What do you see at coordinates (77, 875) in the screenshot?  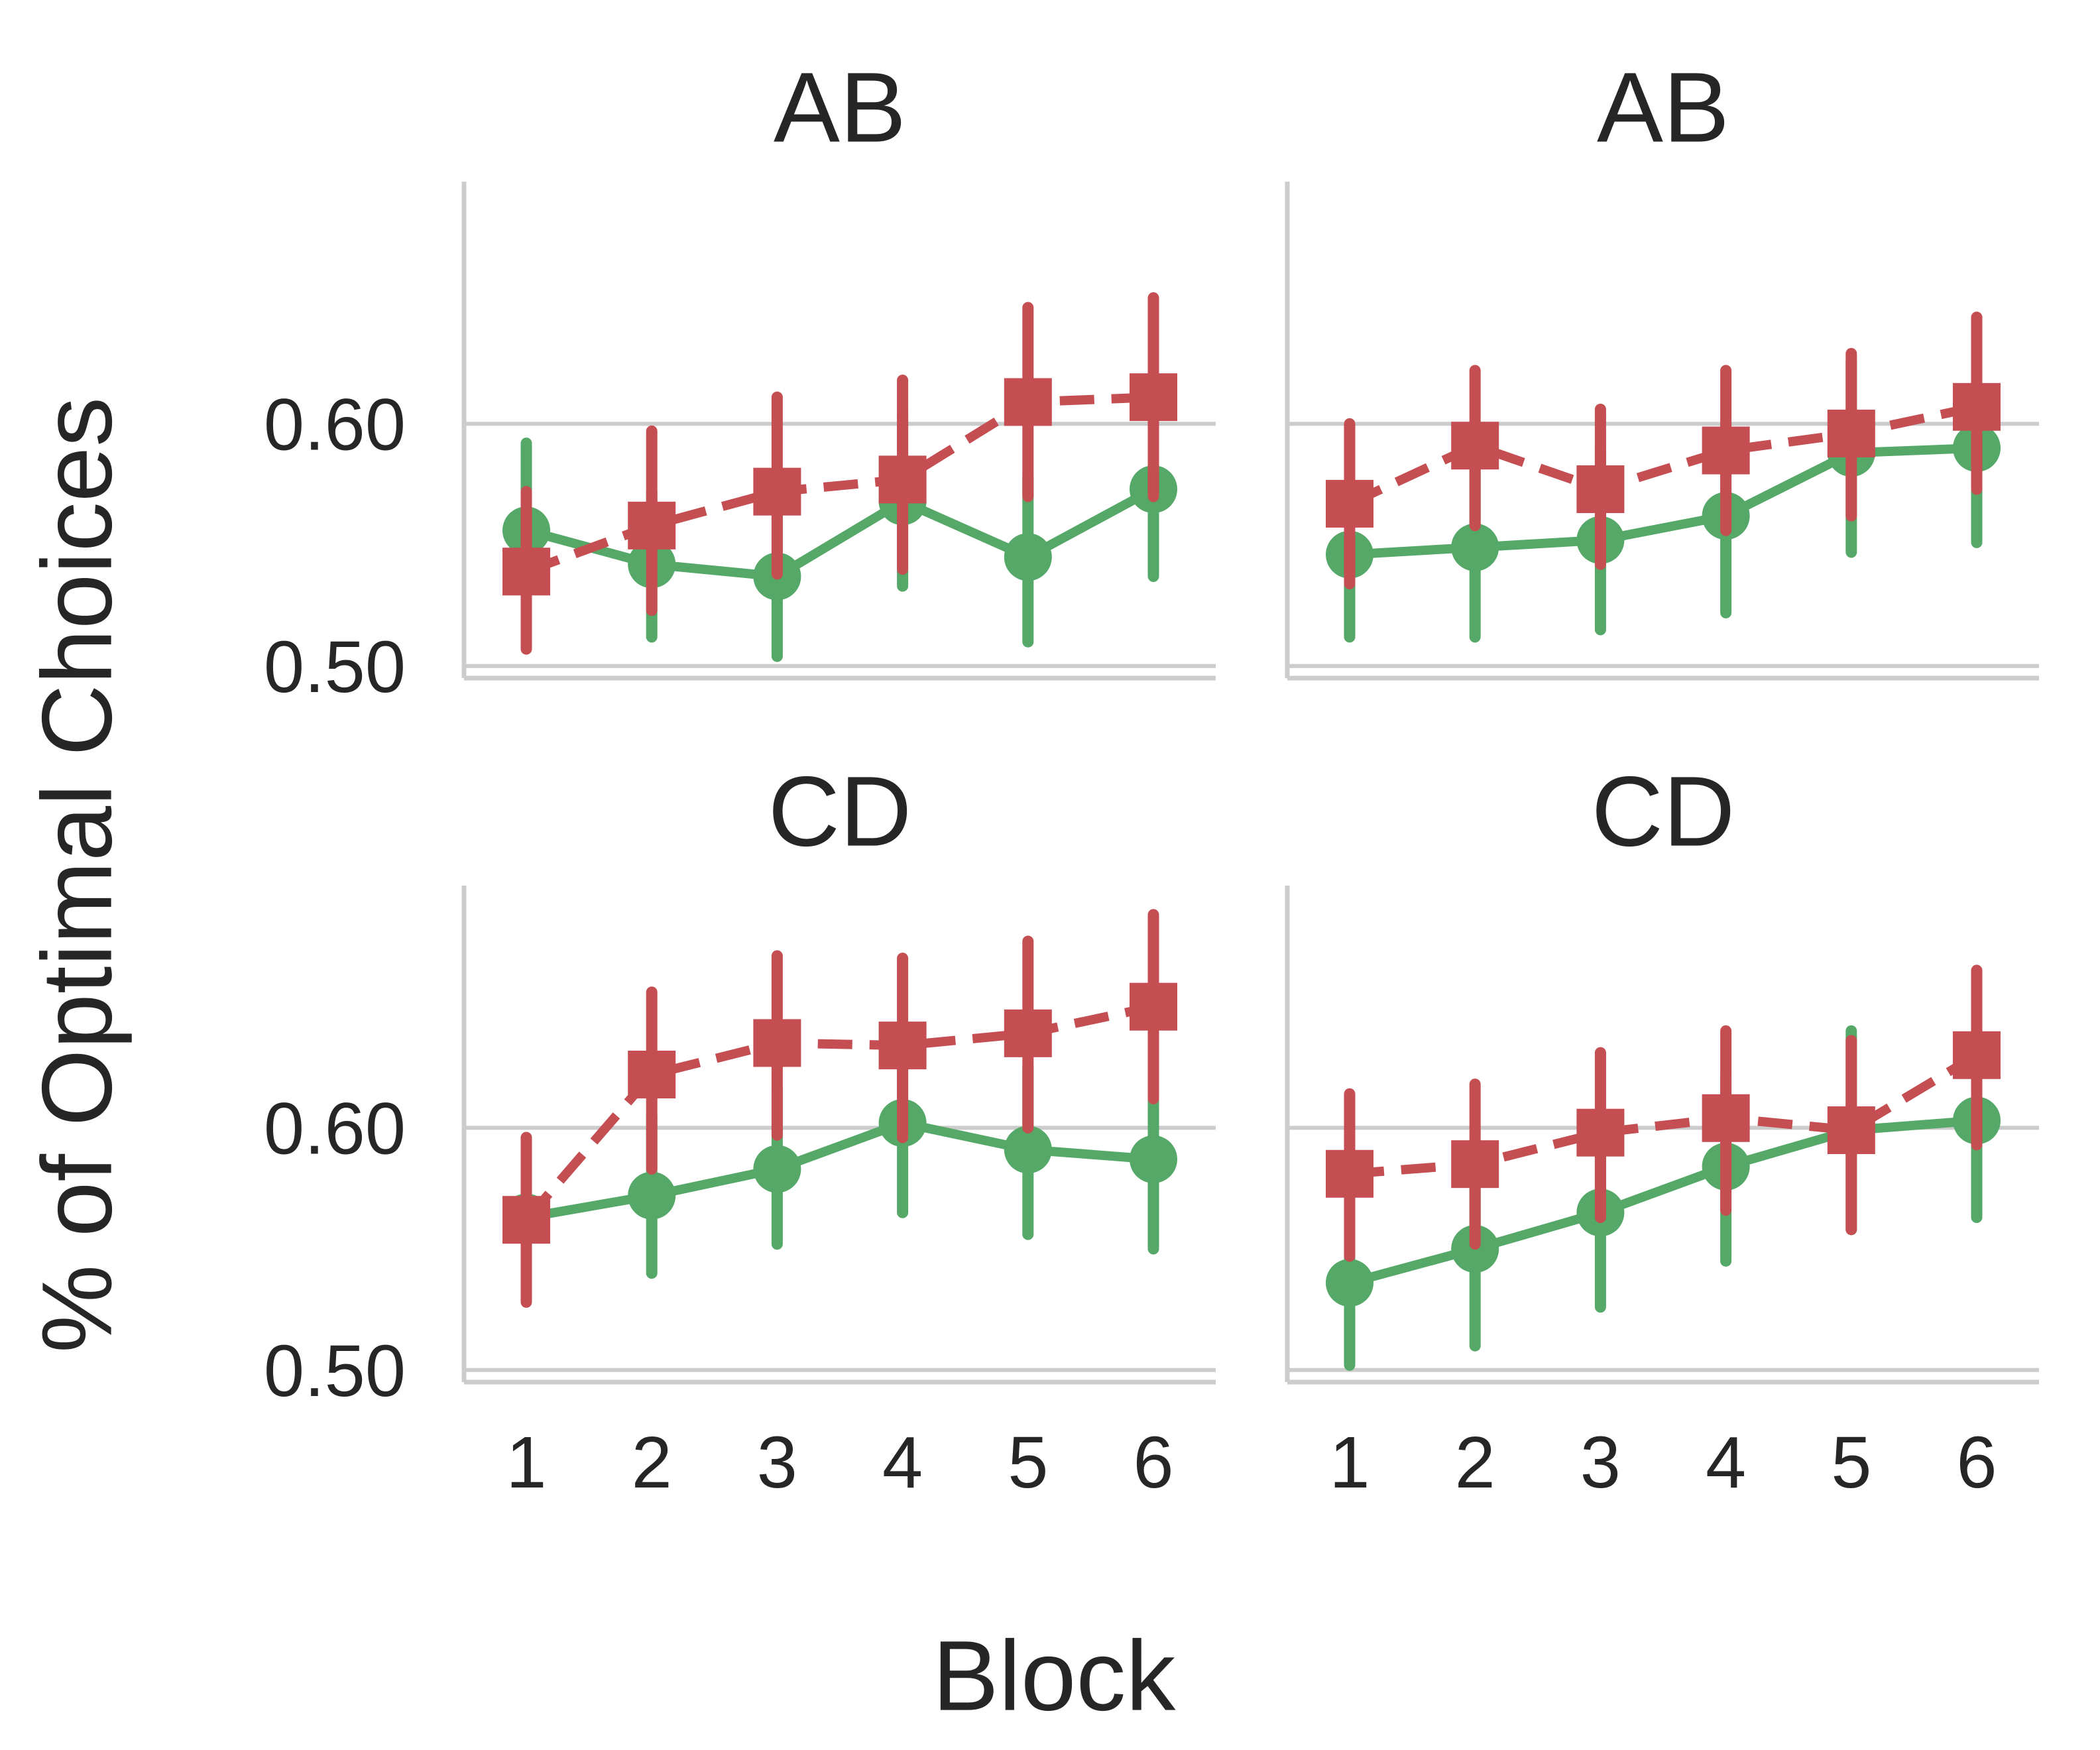 I see `y-axis-label: % of Optimal Choices` at bounding box center [77, 875].